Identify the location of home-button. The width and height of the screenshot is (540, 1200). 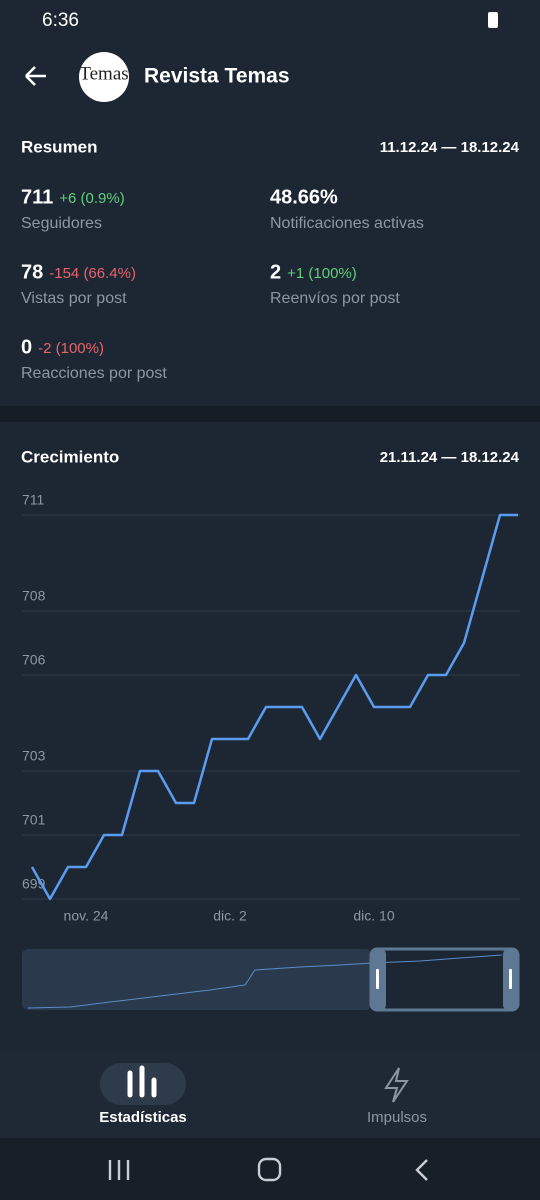
(269, 1169).